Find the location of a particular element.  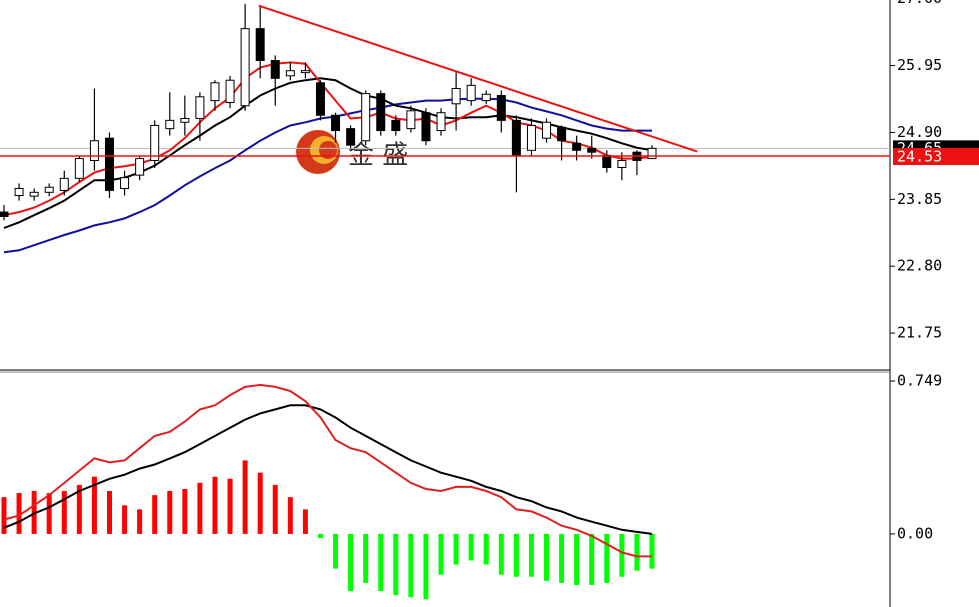

y-tick-label: 27.00 is located at coordinates (919, 3).